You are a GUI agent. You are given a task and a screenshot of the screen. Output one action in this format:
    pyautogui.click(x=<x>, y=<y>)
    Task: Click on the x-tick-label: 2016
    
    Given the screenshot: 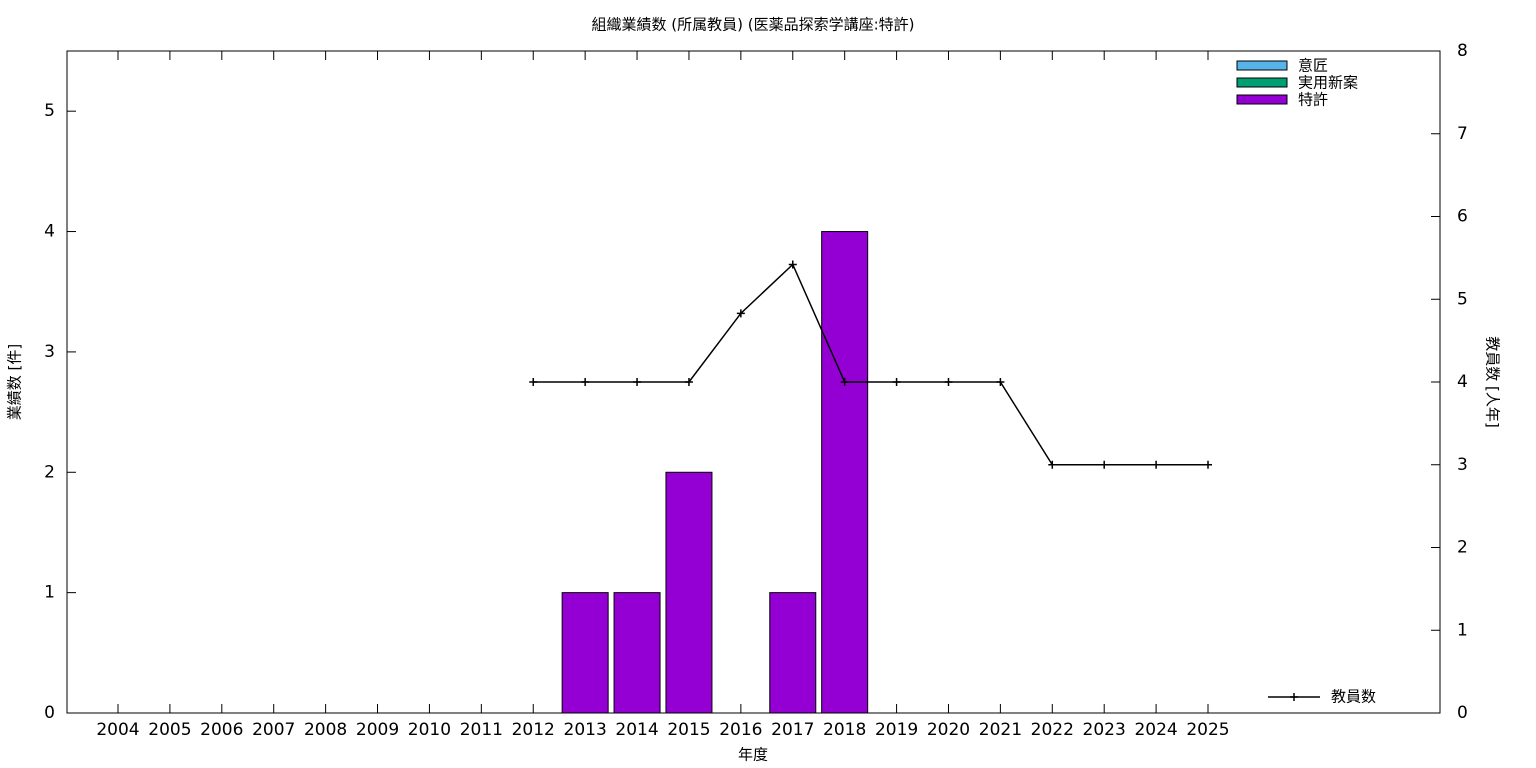 What is the action you would take?
    pyautogui.click(x=740, y=730)
    